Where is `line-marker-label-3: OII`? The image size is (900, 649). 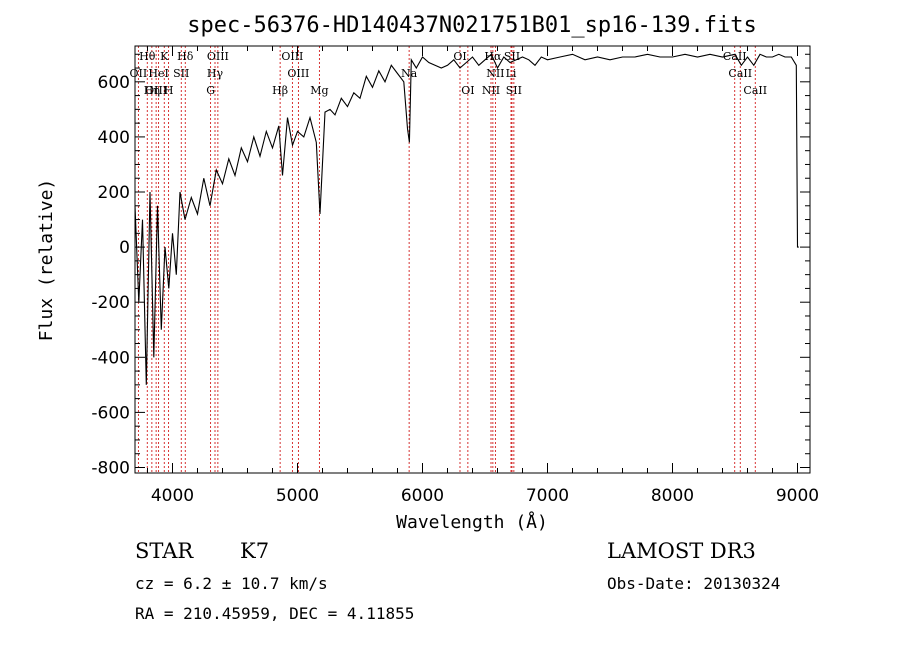 line-marker-label-3: OII is located at coordinates (139, 73).